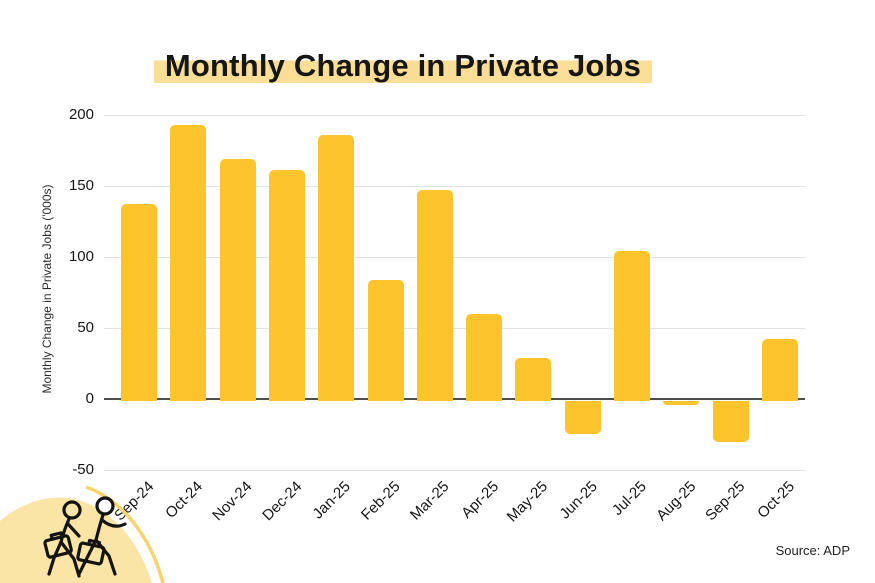 The height and width of the screenshot is (583, 875). Describe the element at coordinates (81, 256) in the screenshot. I see `y-tick-label: 100` at that location.